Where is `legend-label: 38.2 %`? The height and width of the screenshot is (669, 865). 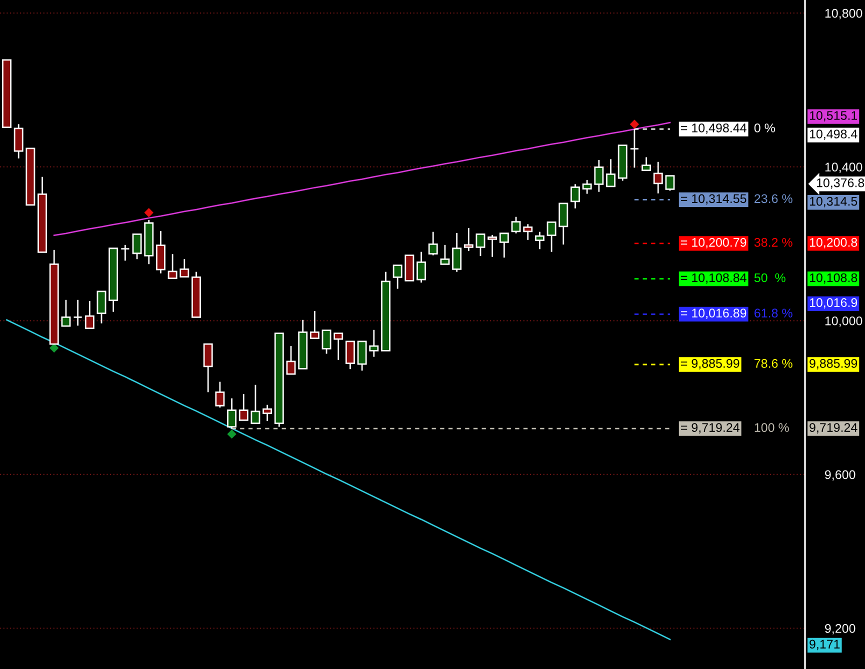
legend-label: 38.2 % is located at coordinates (773, 242).